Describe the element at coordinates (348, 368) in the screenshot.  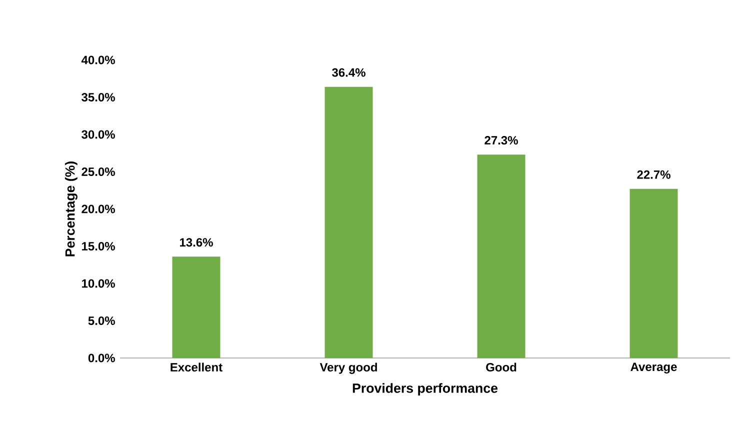
I see `x-tick-label: Very good` at that location.